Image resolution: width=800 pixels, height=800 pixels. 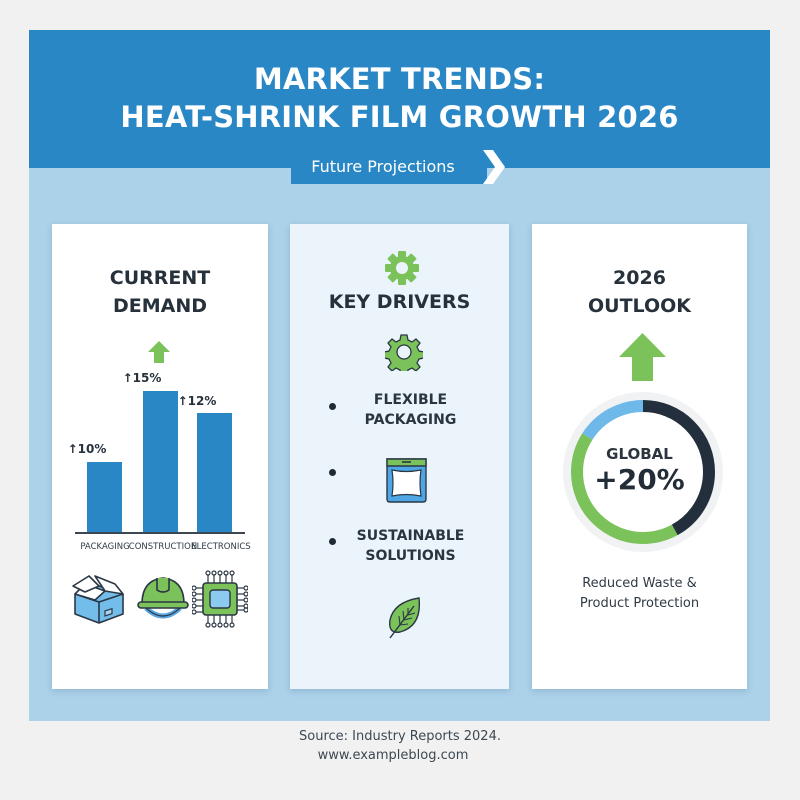 What do you see at coordinates (639, 278) in the screenshot?
I see `title-line-1: 2026` at bounding box center [639, 278].